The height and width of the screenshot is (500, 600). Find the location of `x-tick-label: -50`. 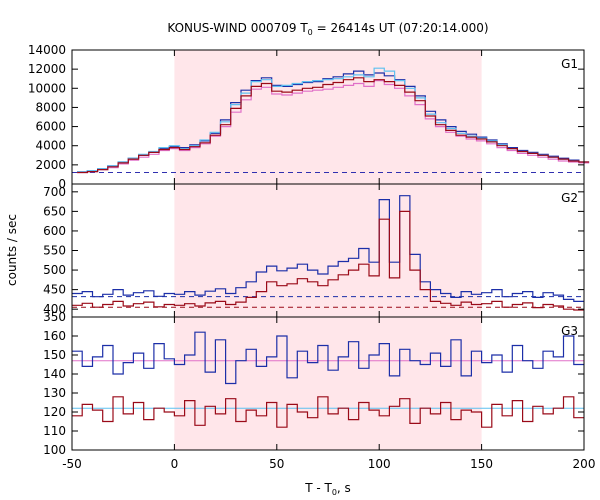

x-tick-label: -50 is located at coordinates (72, 464).